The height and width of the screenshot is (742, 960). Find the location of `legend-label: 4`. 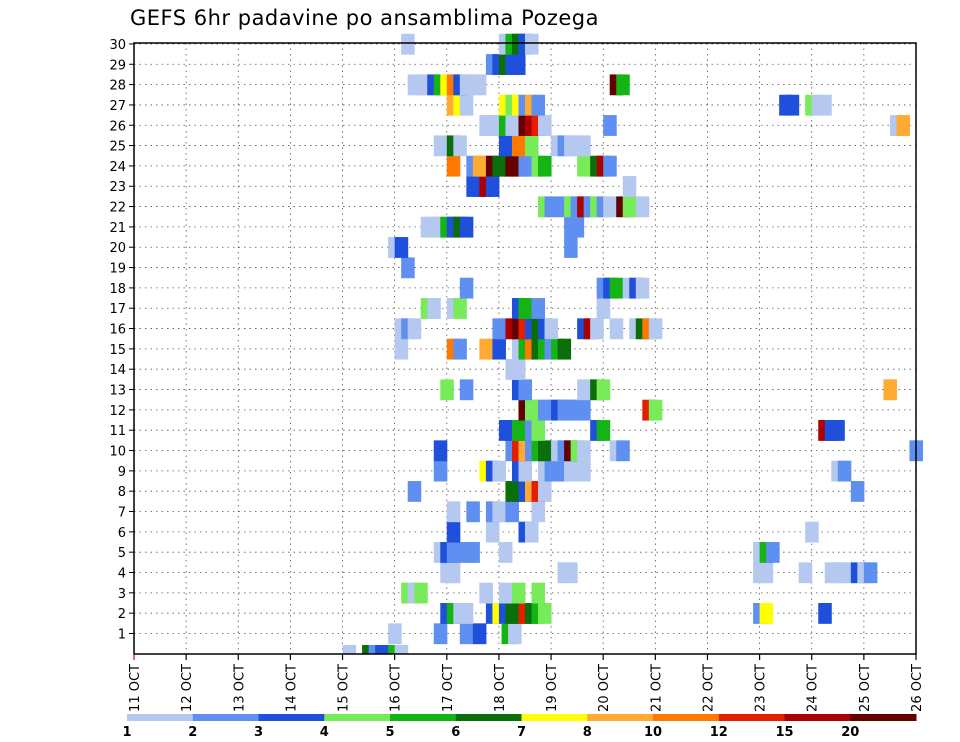

legend-label: 4 is located at coordinates (324, 732).